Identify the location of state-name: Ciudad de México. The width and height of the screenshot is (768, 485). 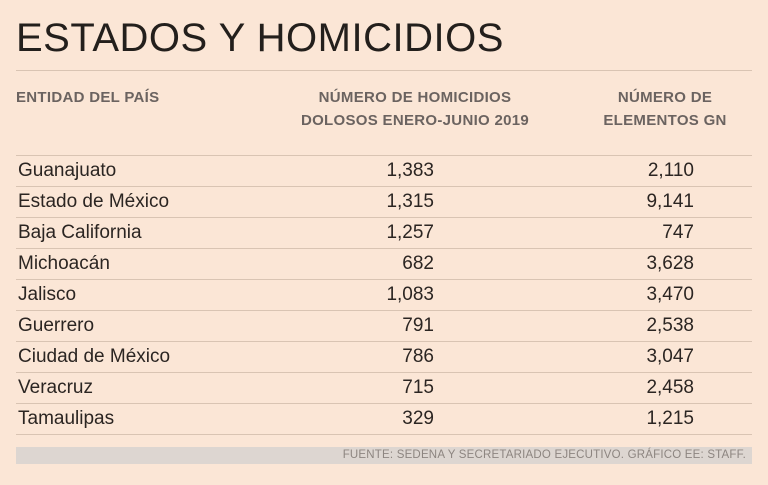
(94, 356).